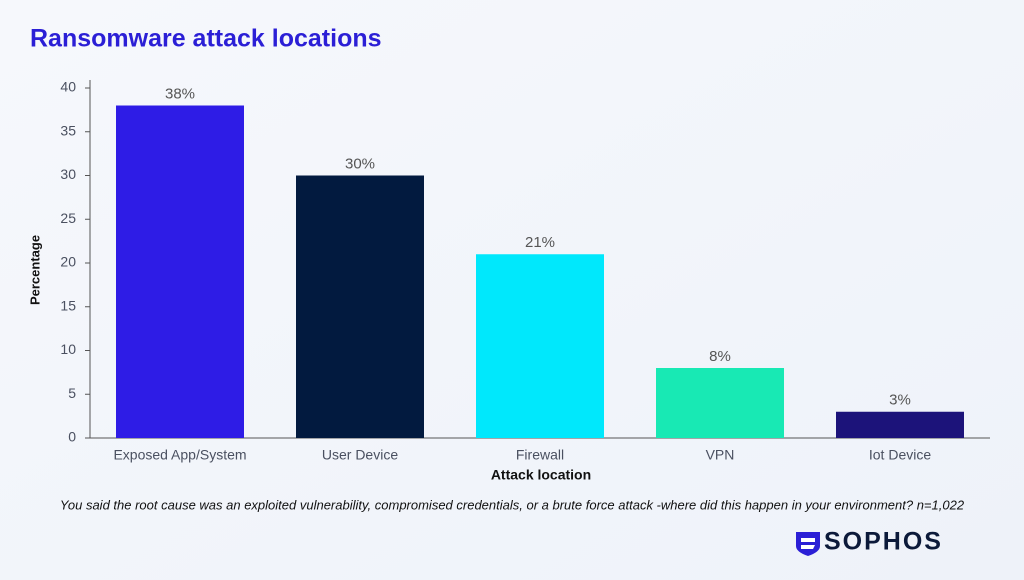 The width and height of the screenshot is (1024, 580). I want to click on x-tick-label: User Device, so click(360, 455).